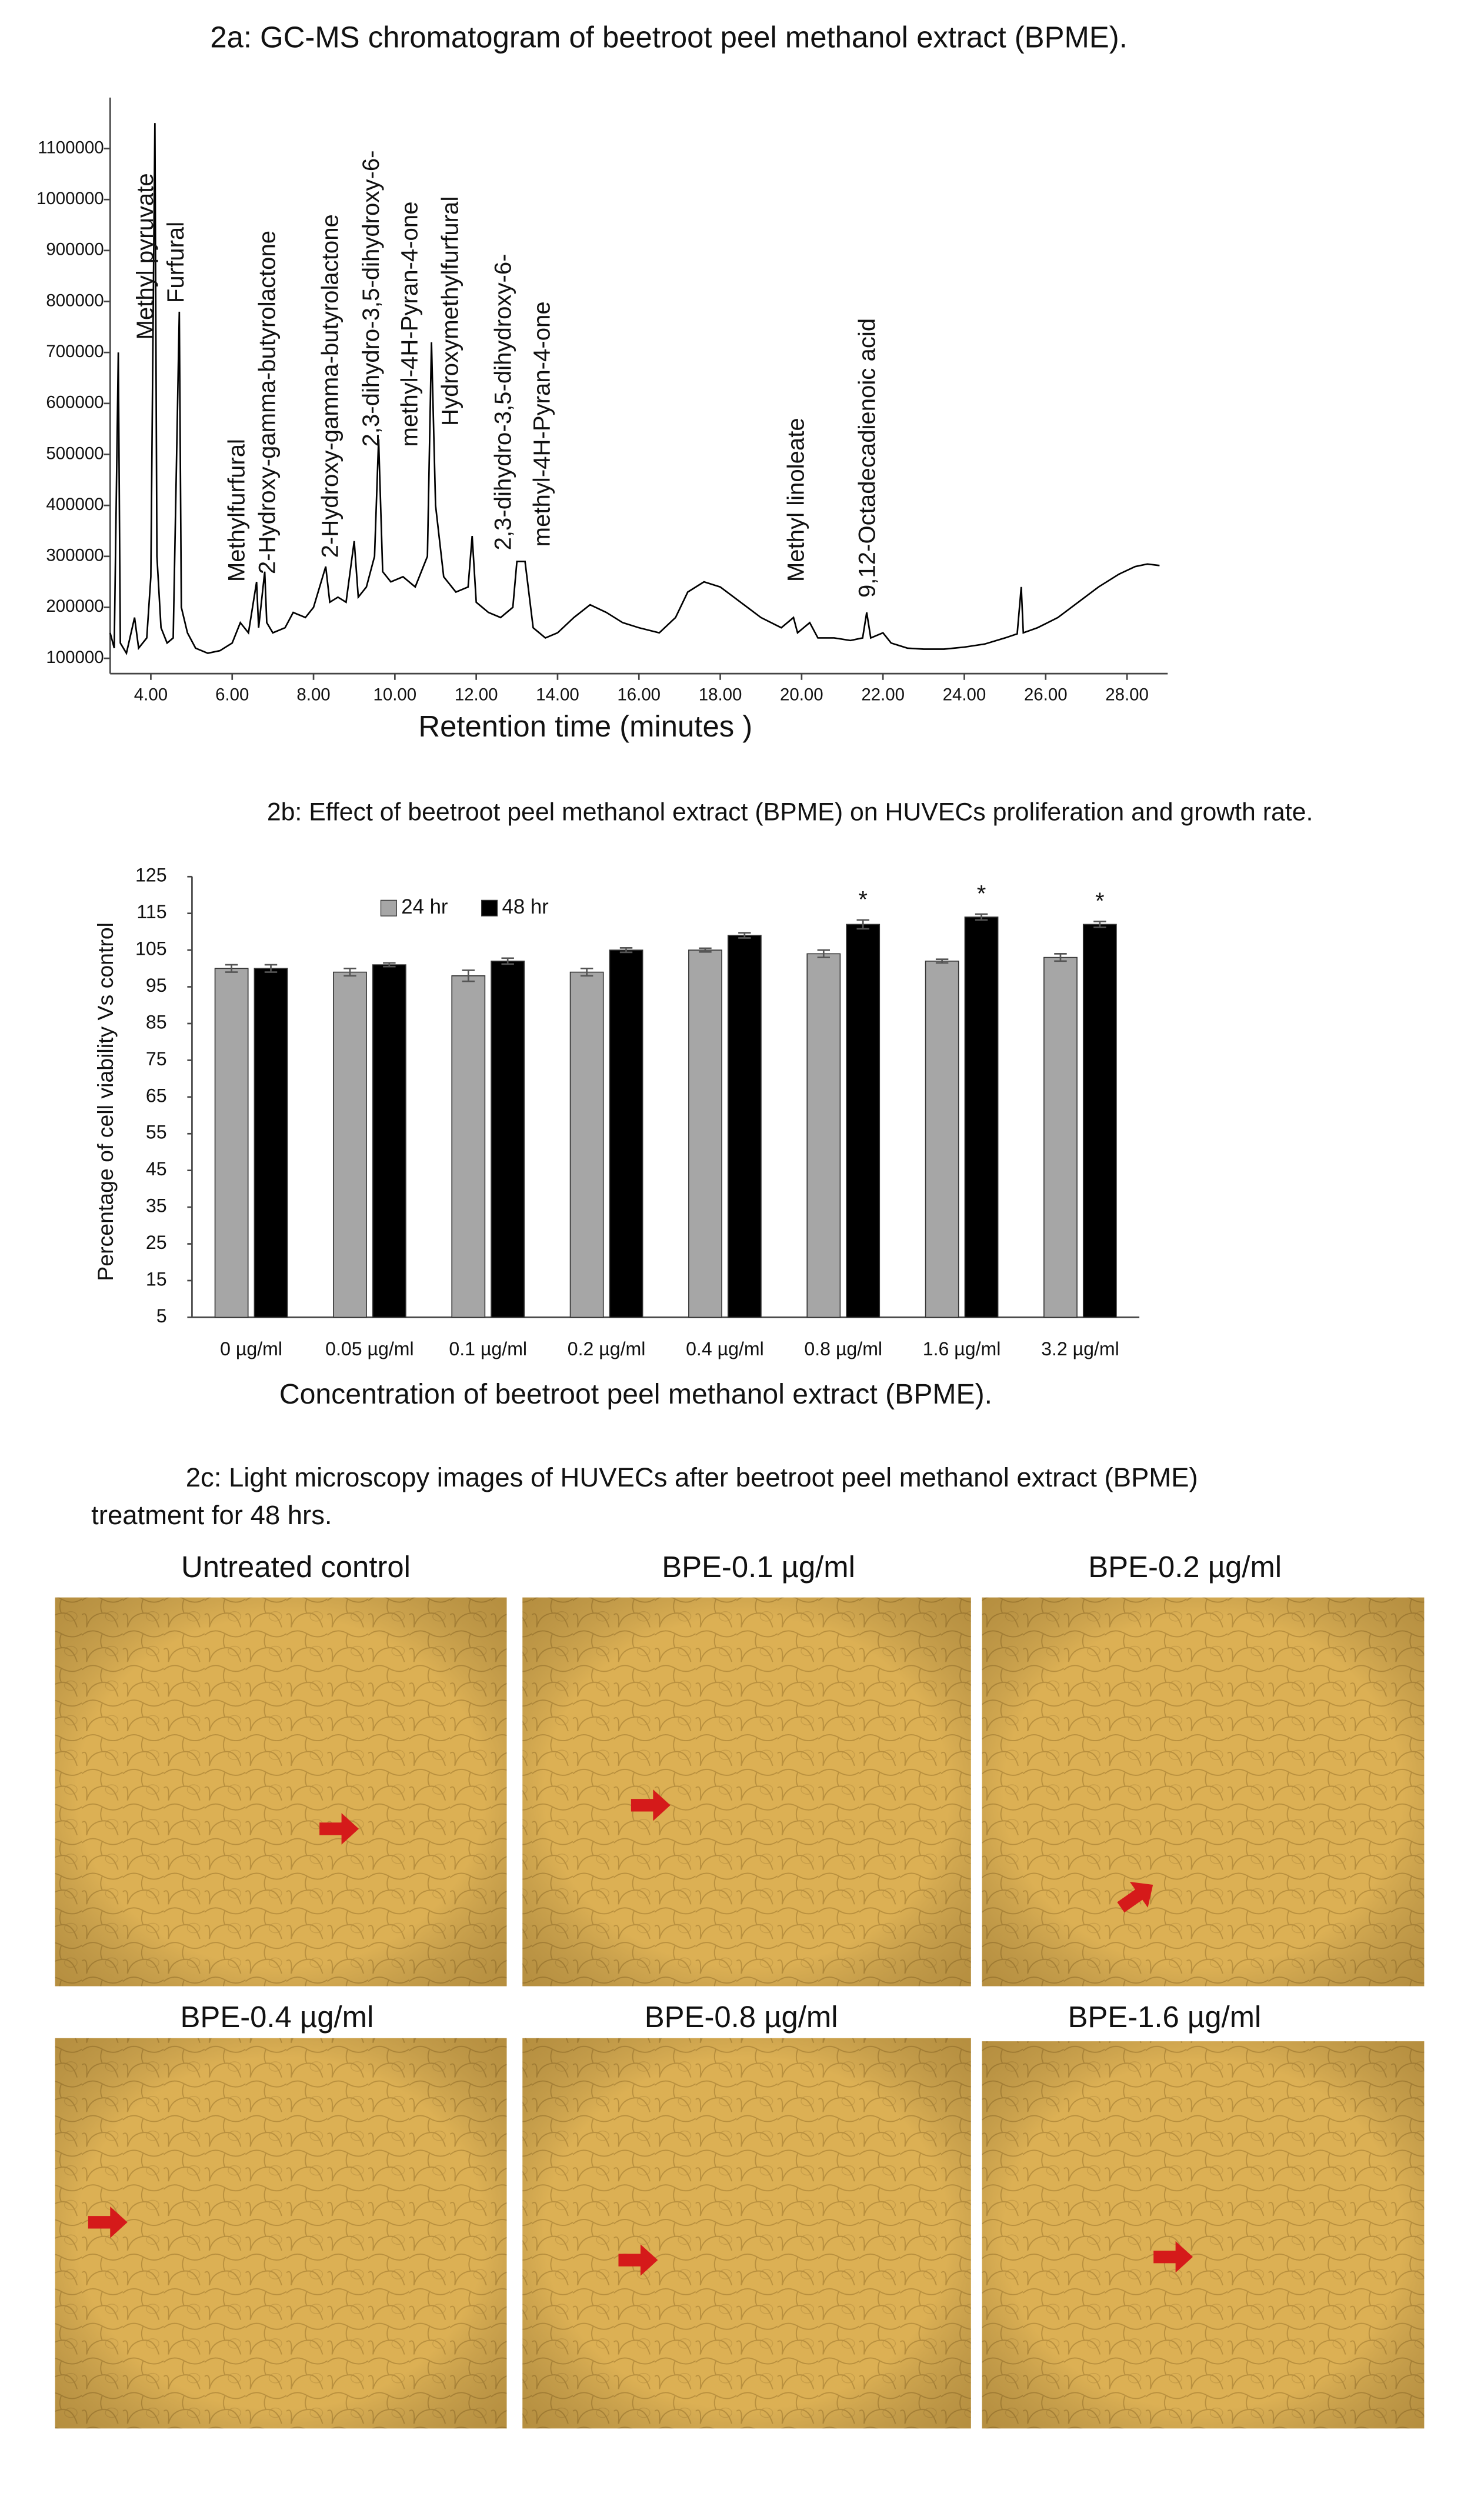 This screenshot has height=2493, width=1484. What do you see at coordinates (70, 198) in the screenshot?
I see `y-tick-label: 1000000` at bounding box center [70, 198].